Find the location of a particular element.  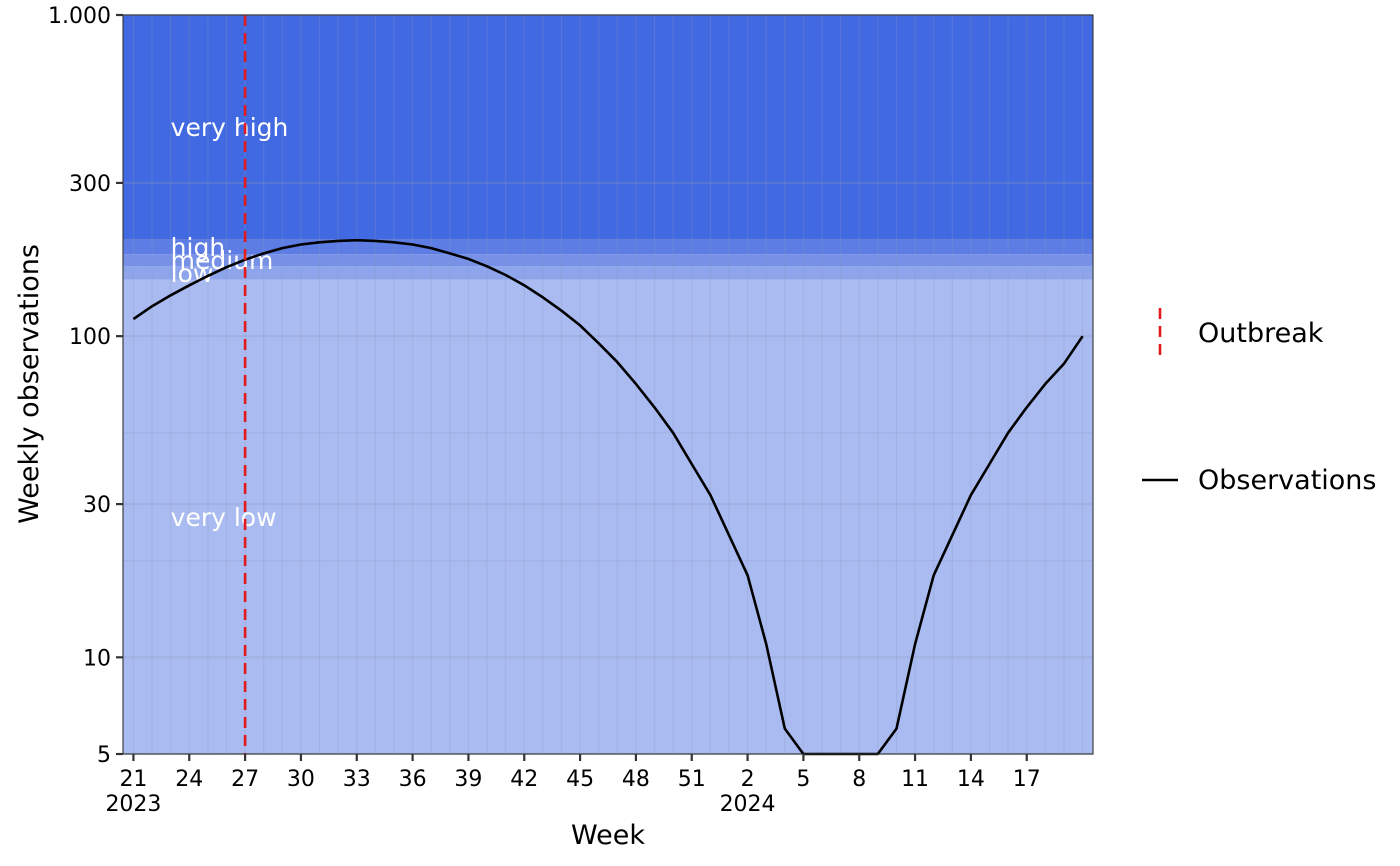

x-tick-label: 24 is located at coordinates (189, 779).